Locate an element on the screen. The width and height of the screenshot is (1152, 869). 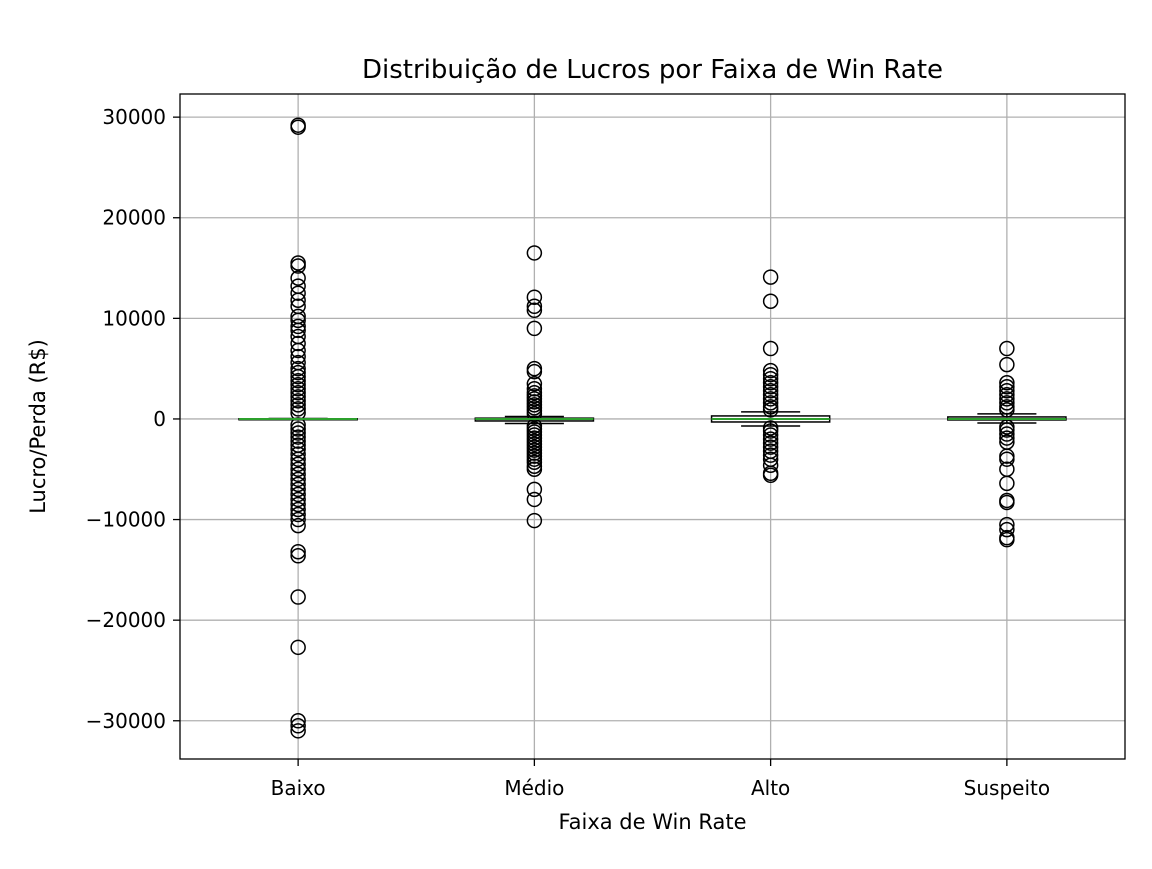
y-tick-label: 20000 is located at coordinates (134, 218).